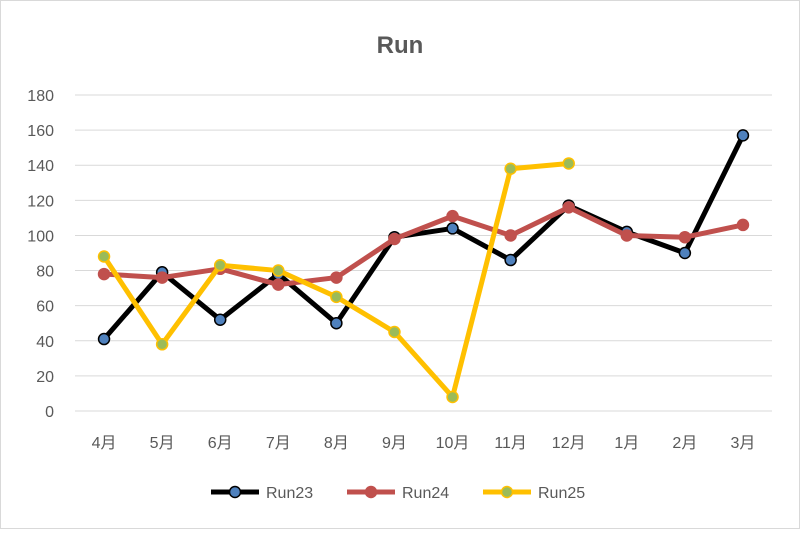  What do you see at coordinates (424, 443) in the screenshot?
I see `x-axis: 4月 5月 6月 7月 8月 9月 10月 11月 12月 1月 2月 3月` at bounding box center [424, 443].